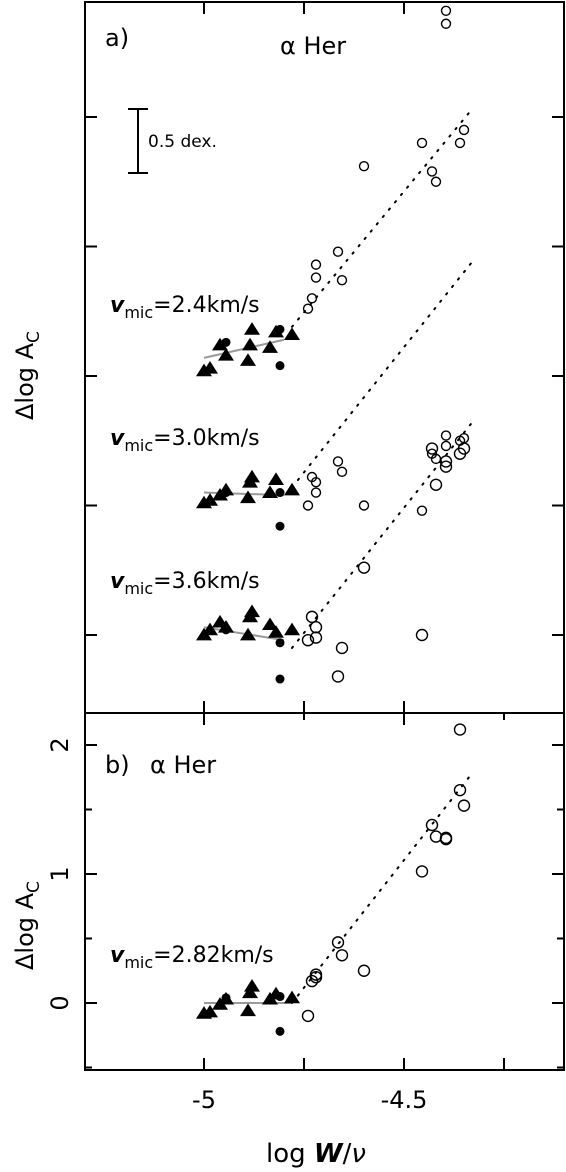 Image resolution: width=566 pixels, height=1172 pixels. I want to click on panel-b-label: b), so click(117, 765).